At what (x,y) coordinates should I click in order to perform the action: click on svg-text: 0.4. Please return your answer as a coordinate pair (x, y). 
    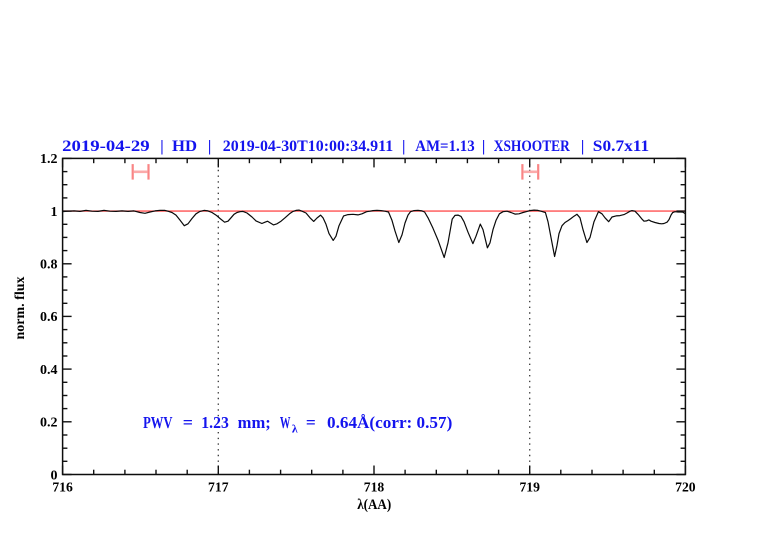
    Looking at the image, I should click on (49, 370).